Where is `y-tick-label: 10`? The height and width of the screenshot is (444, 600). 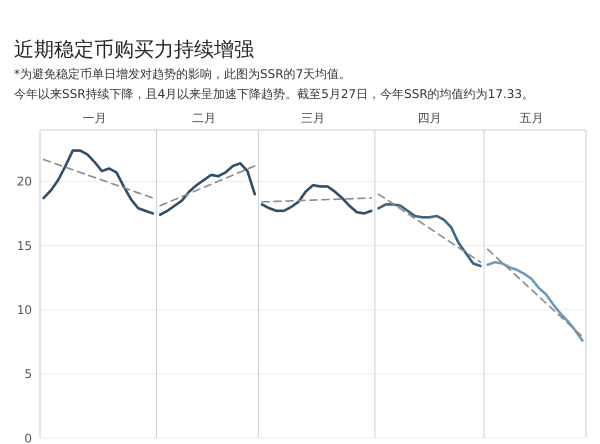 y-tick-label: 10 is located at coordinates (24, 309).